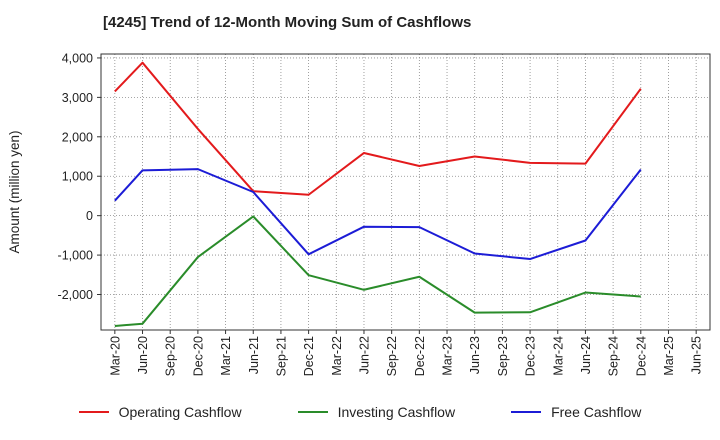 This screenshot has height=440, width=720. Describe the element at coordinates (526, 412) in the screenshot. I see `legend-swatch-free` at that location.